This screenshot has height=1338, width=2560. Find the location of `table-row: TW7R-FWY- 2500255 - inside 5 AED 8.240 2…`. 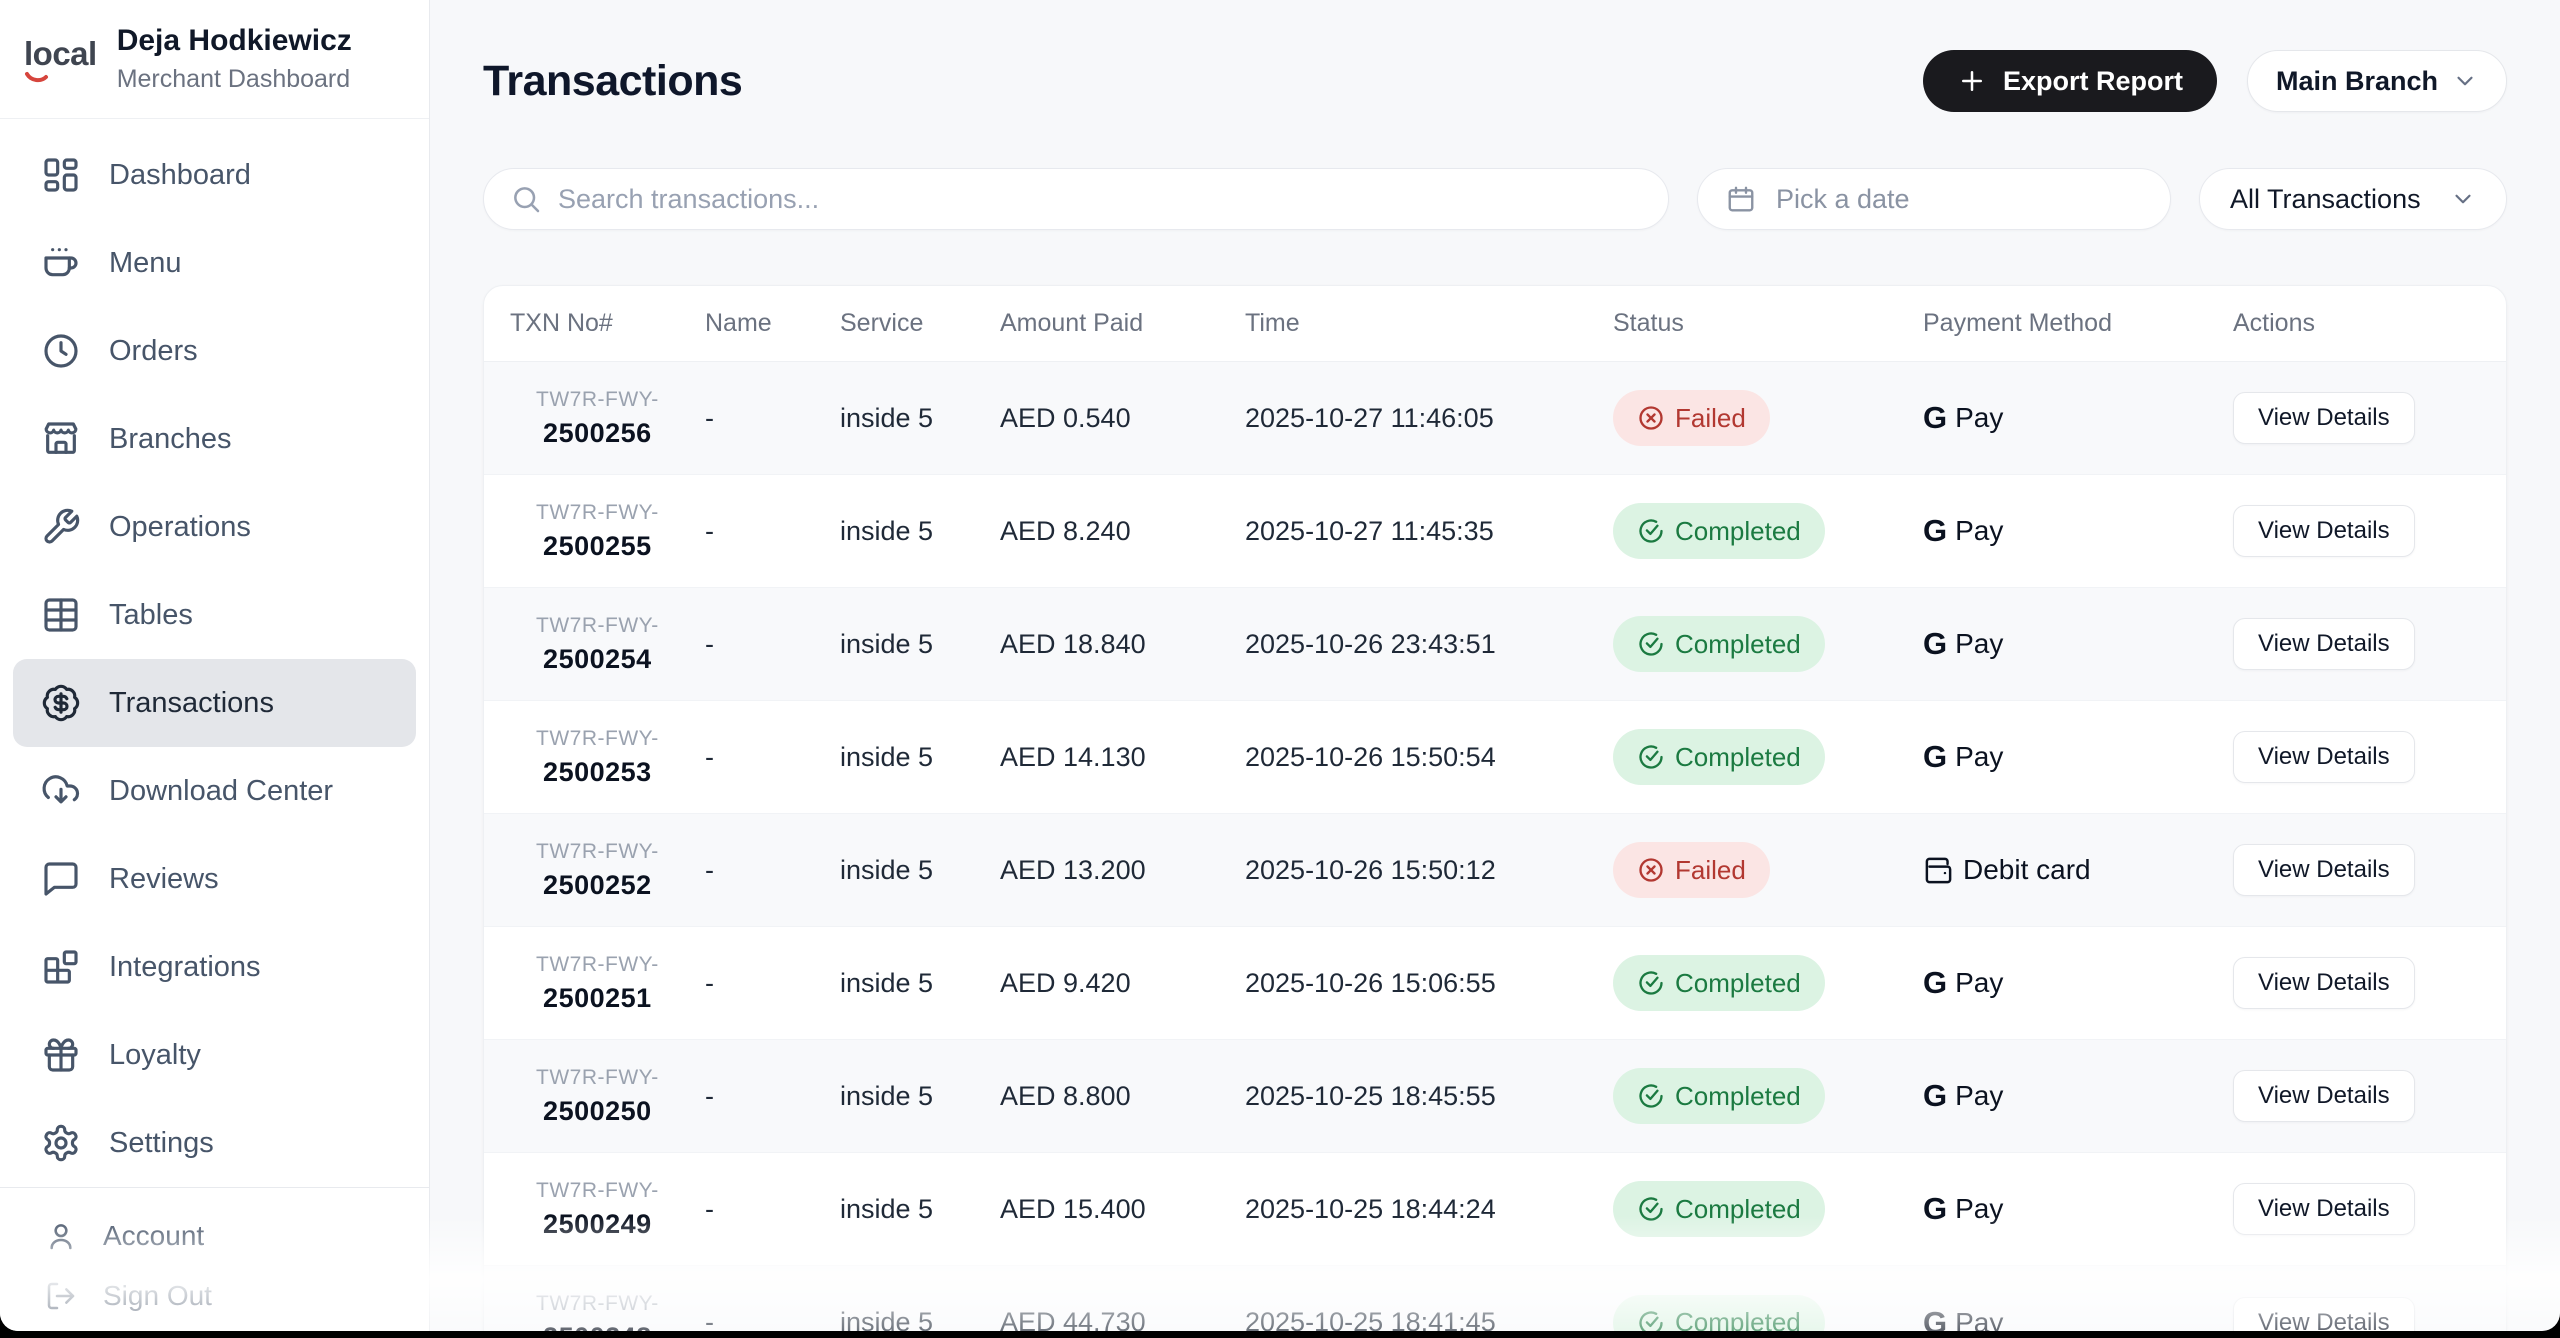

table-row: TW7R-FWY- 2500255 - inside 5 AED 8.240 2… is located at coordinates (1495, 531).